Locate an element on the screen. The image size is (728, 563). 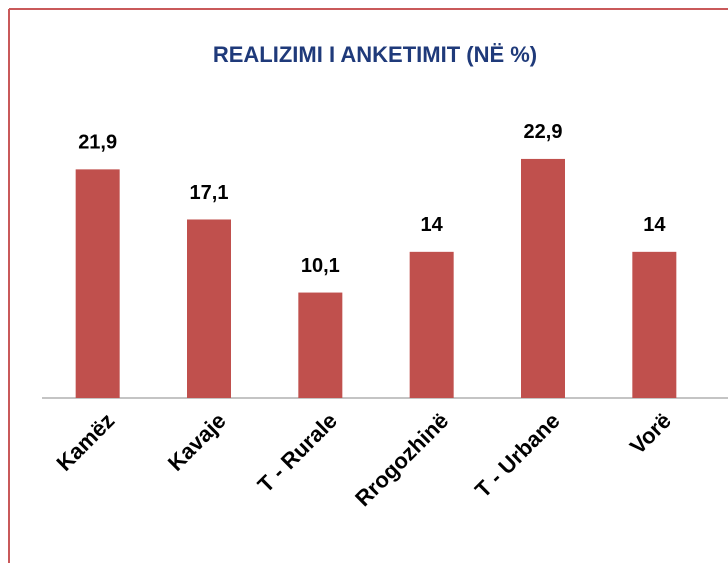
data-label: 17,1 is located at coordinates (209, 193).